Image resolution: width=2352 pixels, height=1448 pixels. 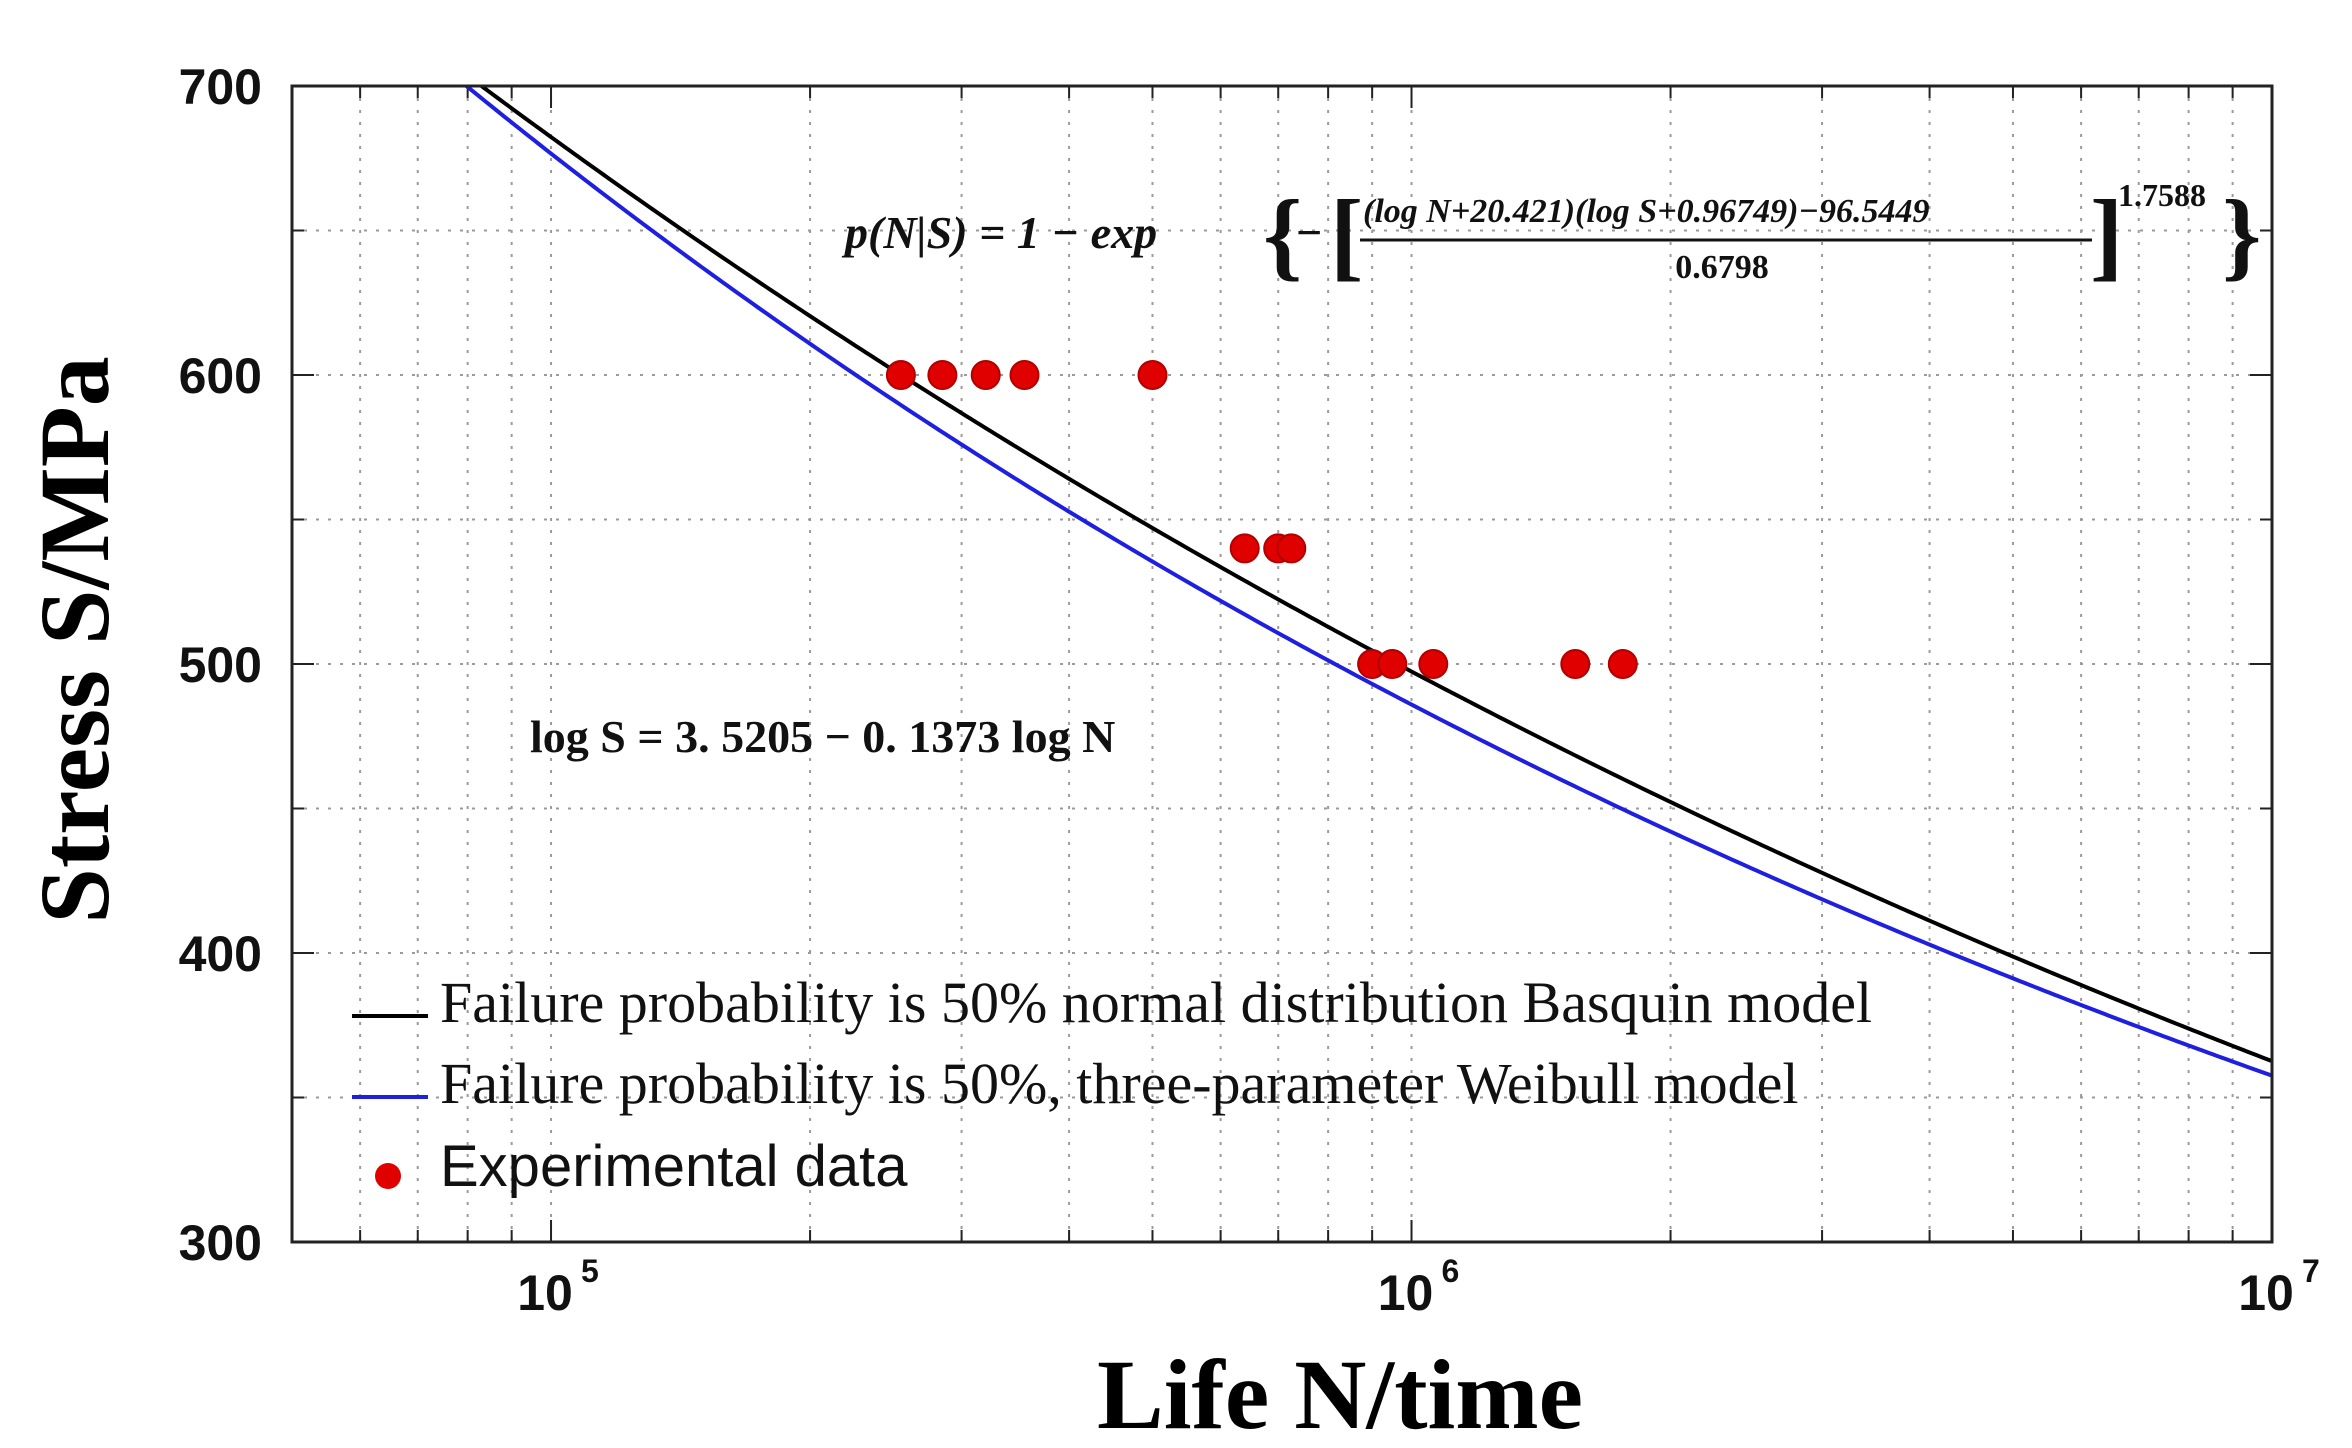 What do you see at coordinates (1722, 267) in the screenshot?
I see `weibull-denominator: 0.6798` at bounding box center [1722, 267].